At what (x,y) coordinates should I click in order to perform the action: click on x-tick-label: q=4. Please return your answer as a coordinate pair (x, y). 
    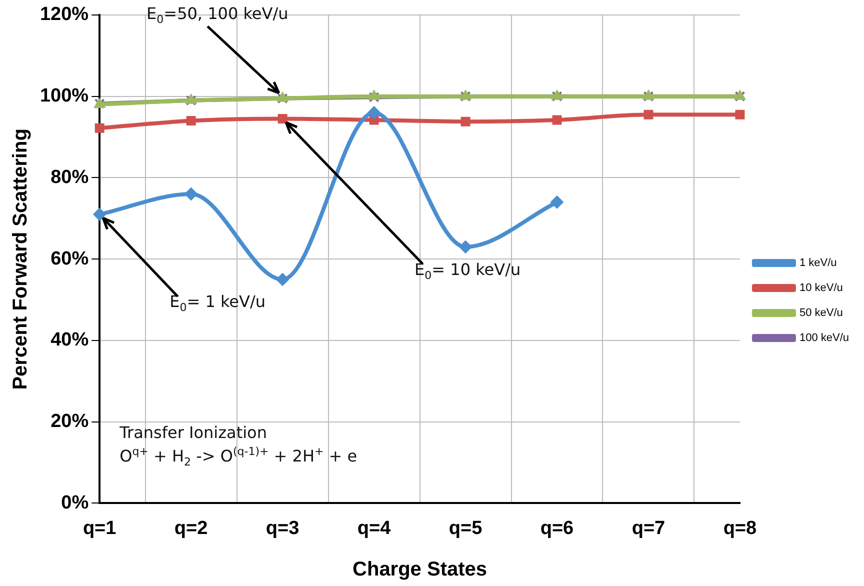
    Looking at the image, I should click on (374, 528).